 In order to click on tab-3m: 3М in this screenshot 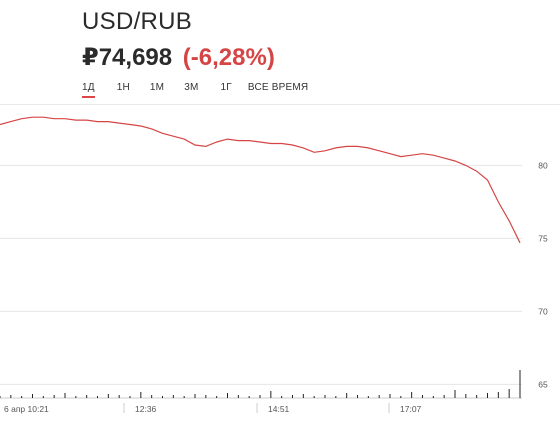, I will do `click(191, 87)`.